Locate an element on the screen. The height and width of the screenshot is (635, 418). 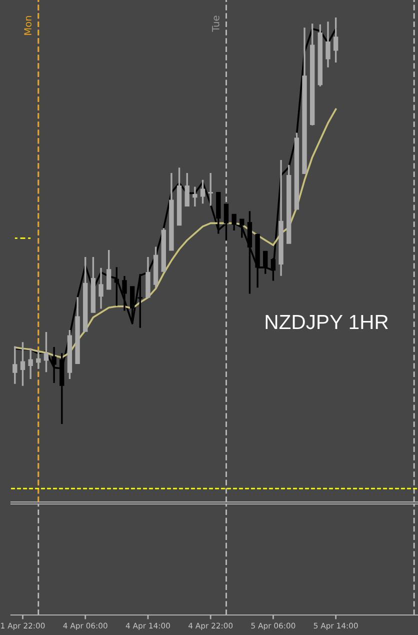
annotation: Tue is located at coordinates (216, 24).